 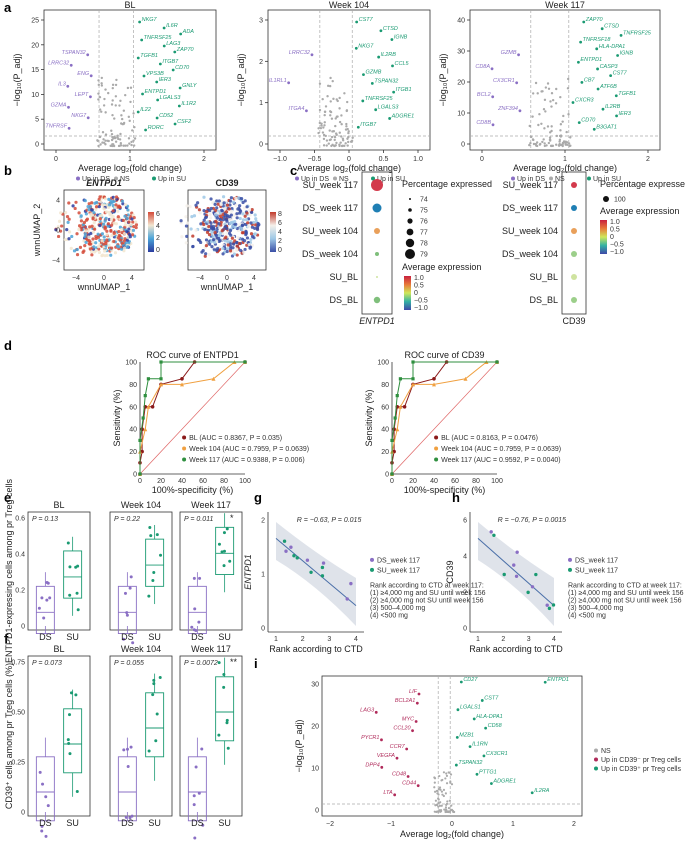 I want to click on roc-curve, so click(x=192, y=417).